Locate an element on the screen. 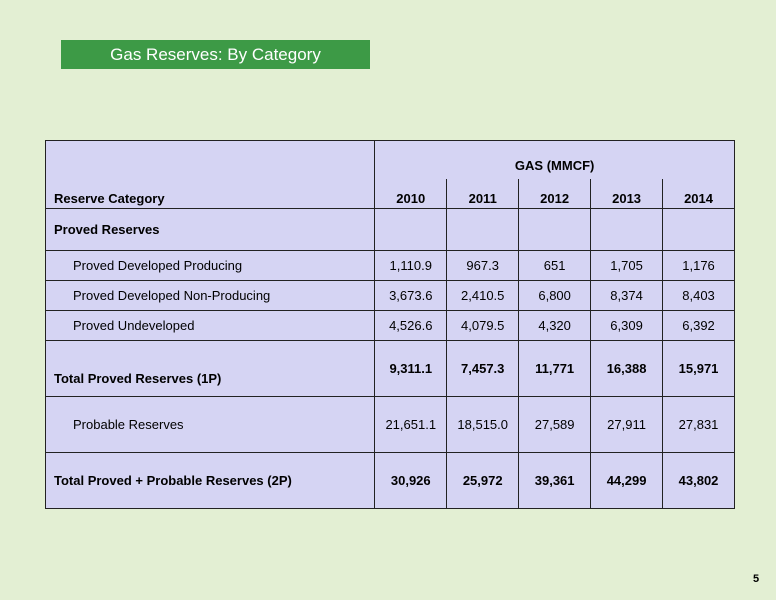 This screenshot has width=776, height=600. table-cell: 30,926 is located at coordinates (411, 480).